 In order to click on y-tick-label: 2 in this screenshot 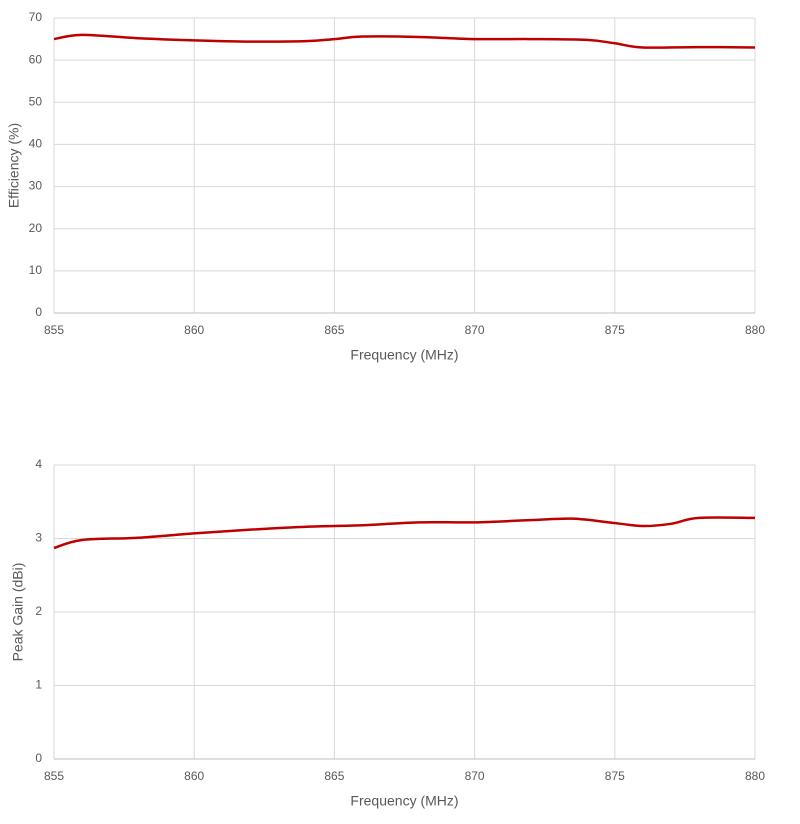, I will do `click(38, 611)`.